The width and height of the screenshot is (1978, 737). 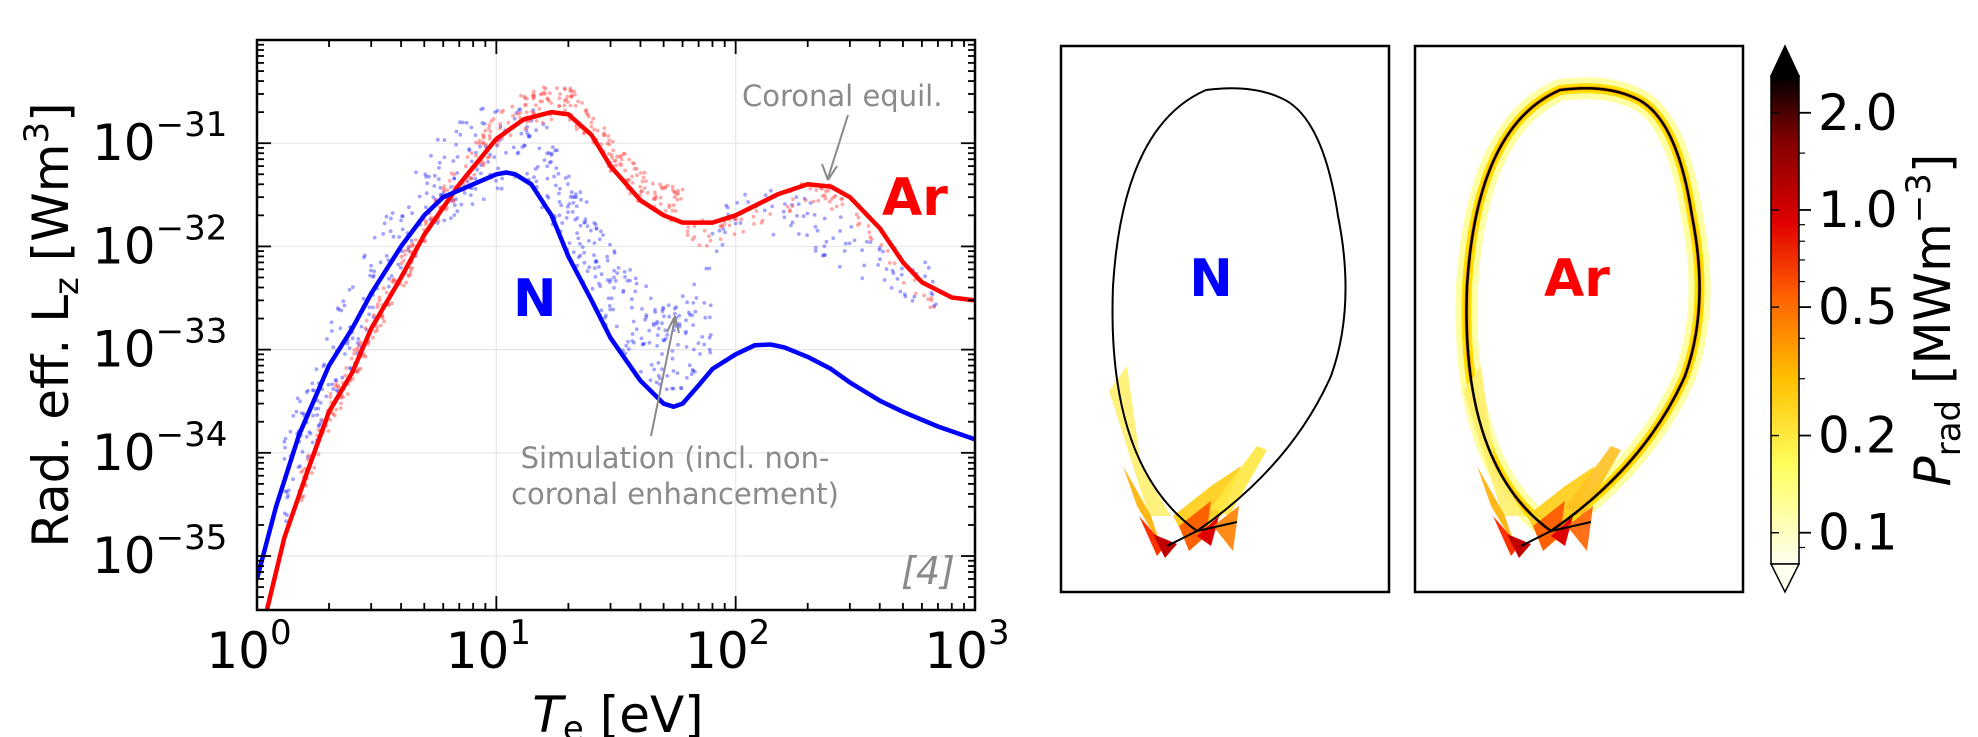 What do you see at coordinates (838, 146) in the screenshot?
I see `coronal-arrow` at bounding box center [838, 146].